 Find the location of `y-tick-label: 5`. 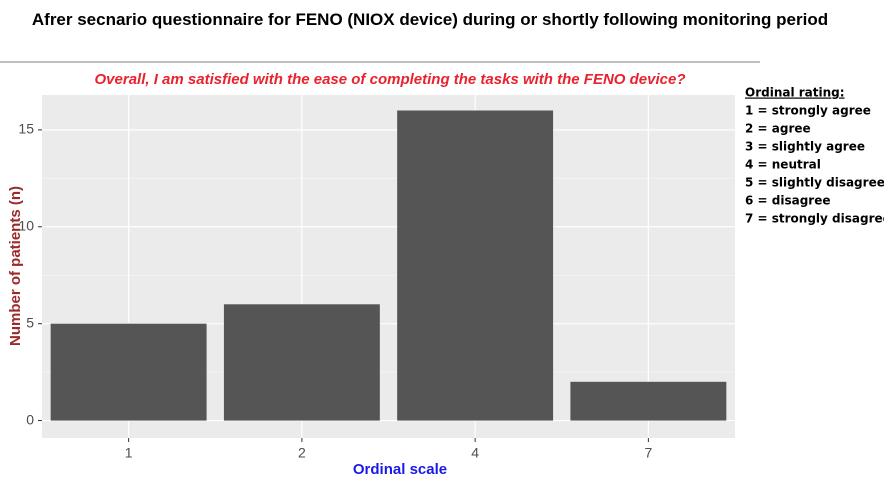

y-tick-label: 5 is located at coordinates (30, 322).